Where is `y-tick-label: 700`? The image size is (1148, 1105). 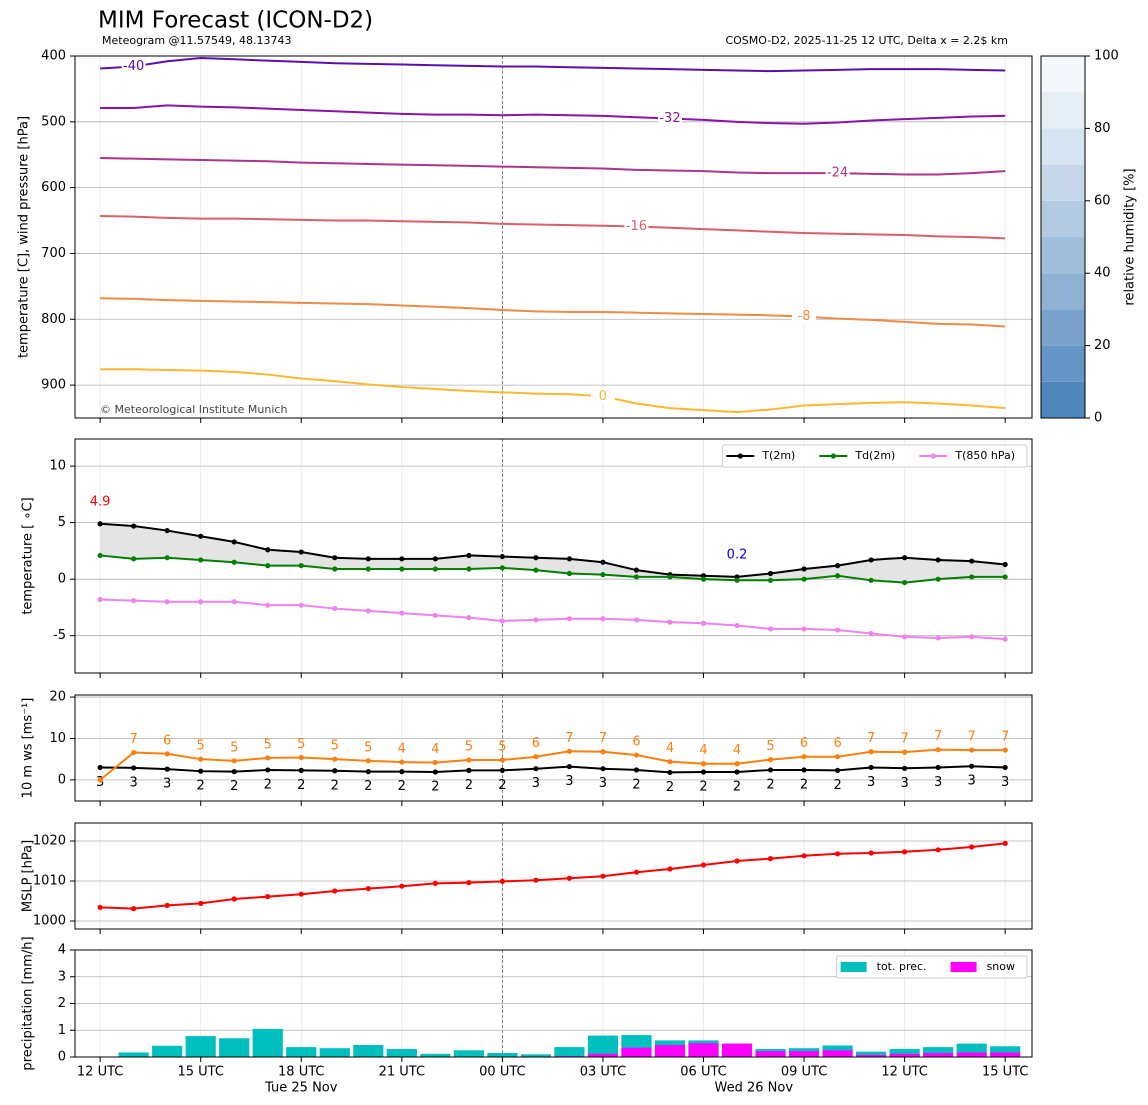 y-tick-label: 700 is located at coordinates (53, 253).